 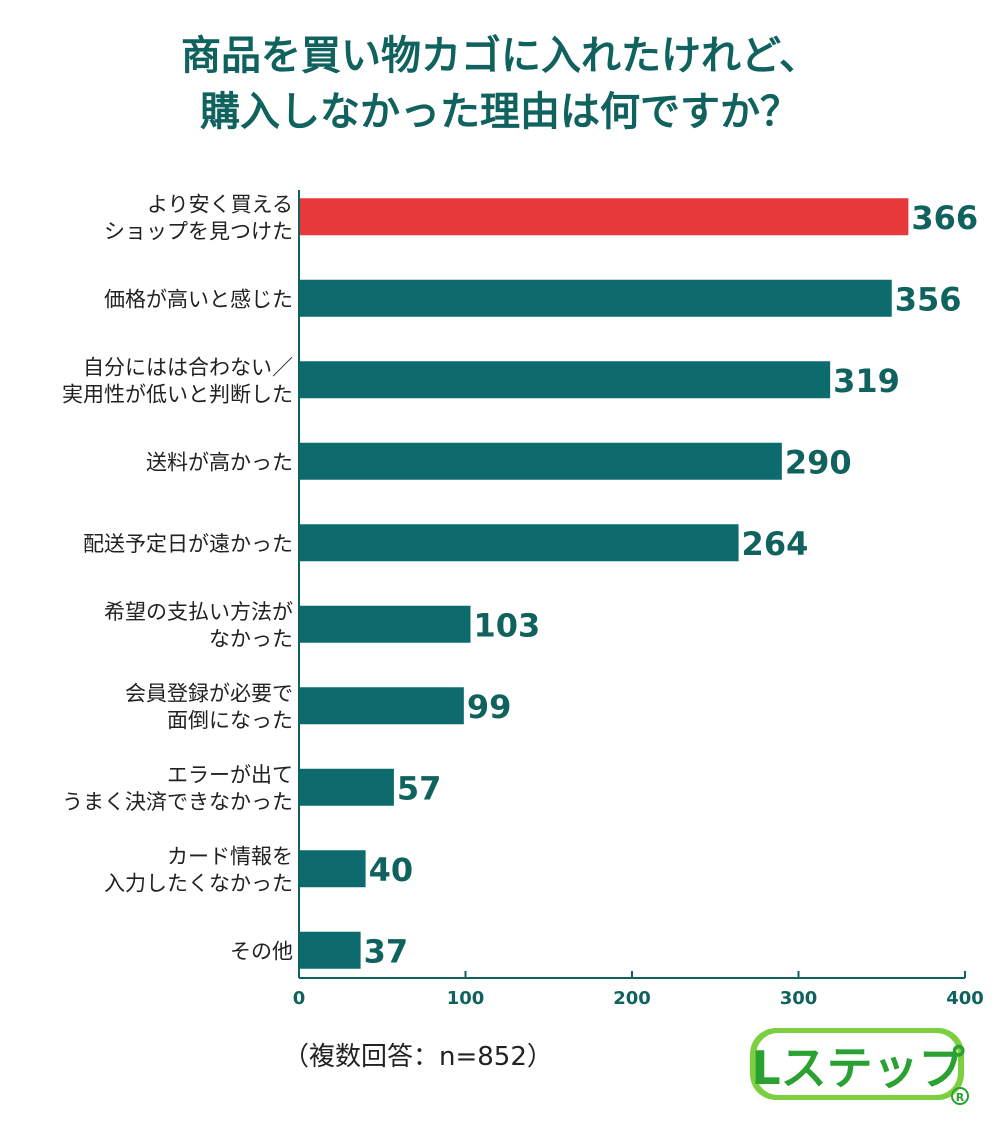 I want to click on category-label-6-0: 会員登録が必要で, so click(x=209, y=693).